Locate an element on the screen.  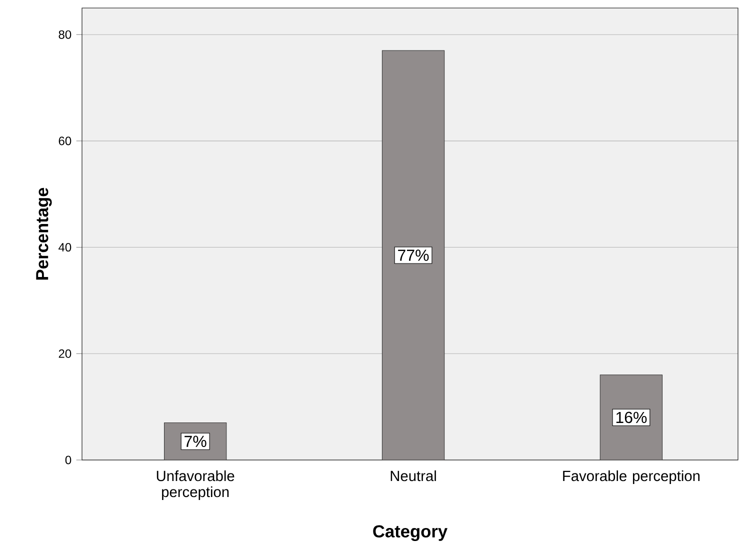
x-tick-label: Favorable perception is located at coordinates (631, 477).